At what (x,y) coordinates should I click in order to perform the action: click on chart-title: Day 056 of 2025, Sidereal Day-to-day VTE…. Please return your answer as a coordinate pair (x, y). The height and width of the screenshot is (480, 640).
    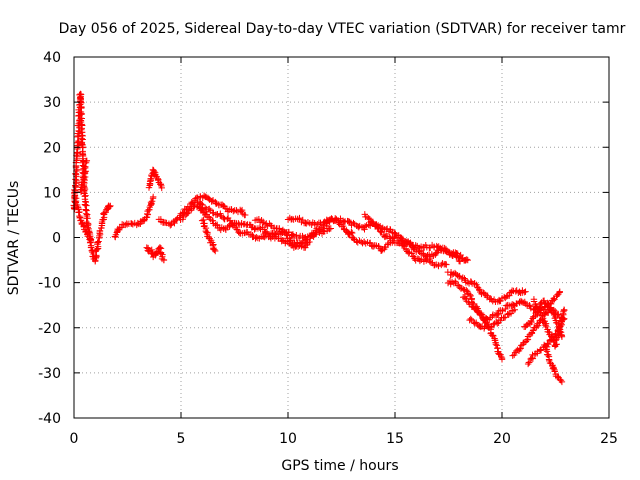
    Looking at the image, I should click on (342, 29).